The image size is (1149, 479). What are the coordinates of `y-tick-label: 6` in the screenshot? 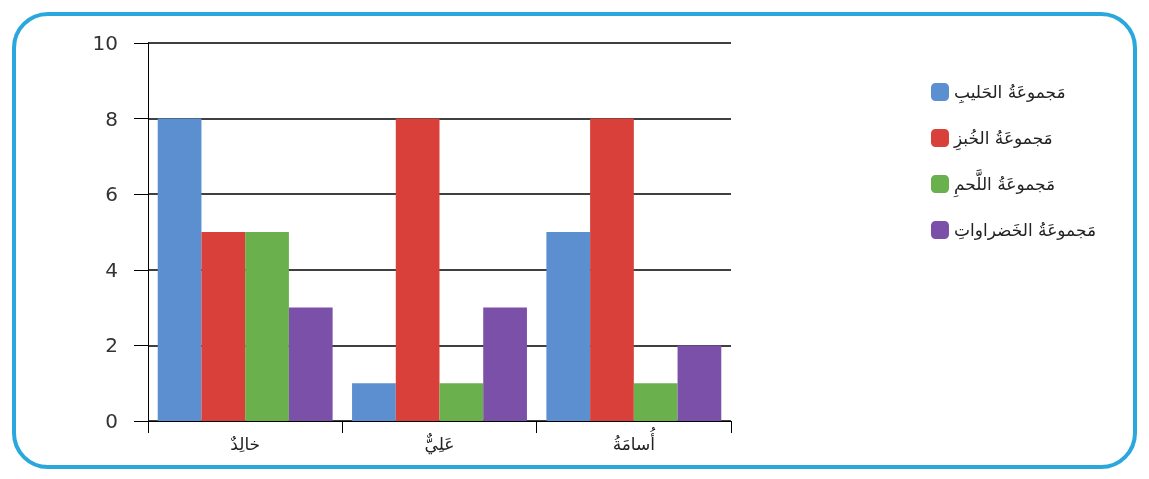 It's located at (111, 194).